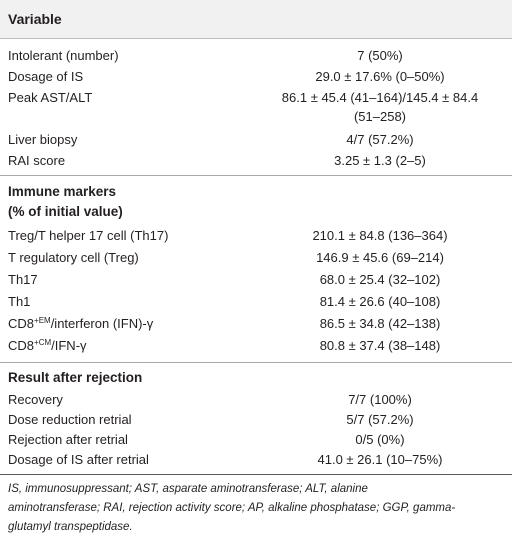 This screenshot has width=512, height=537. What do you see at coordinates (256, 161) in the screenshot?
I see `table-row: RAI score 3.25 ± 1.3 (2–5)` at bounding box center [256, 161].